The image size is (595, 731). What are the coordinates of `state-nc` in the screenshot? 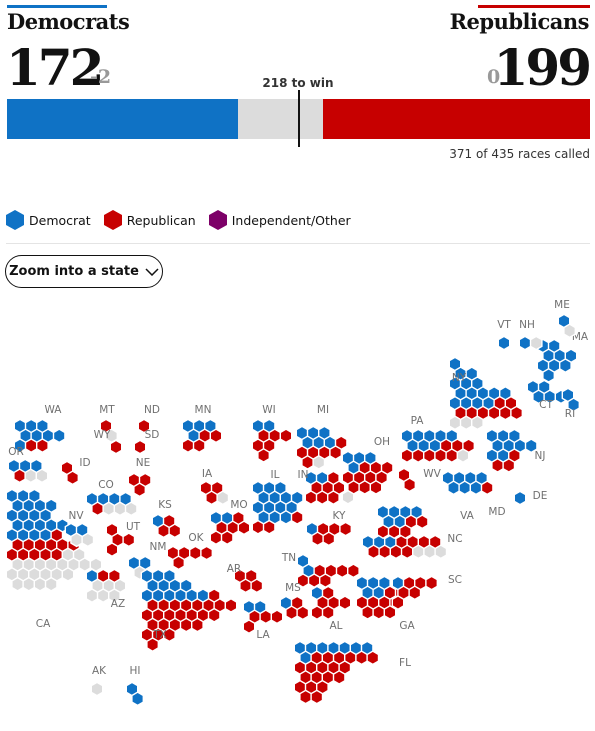 It's located at (404, 547).